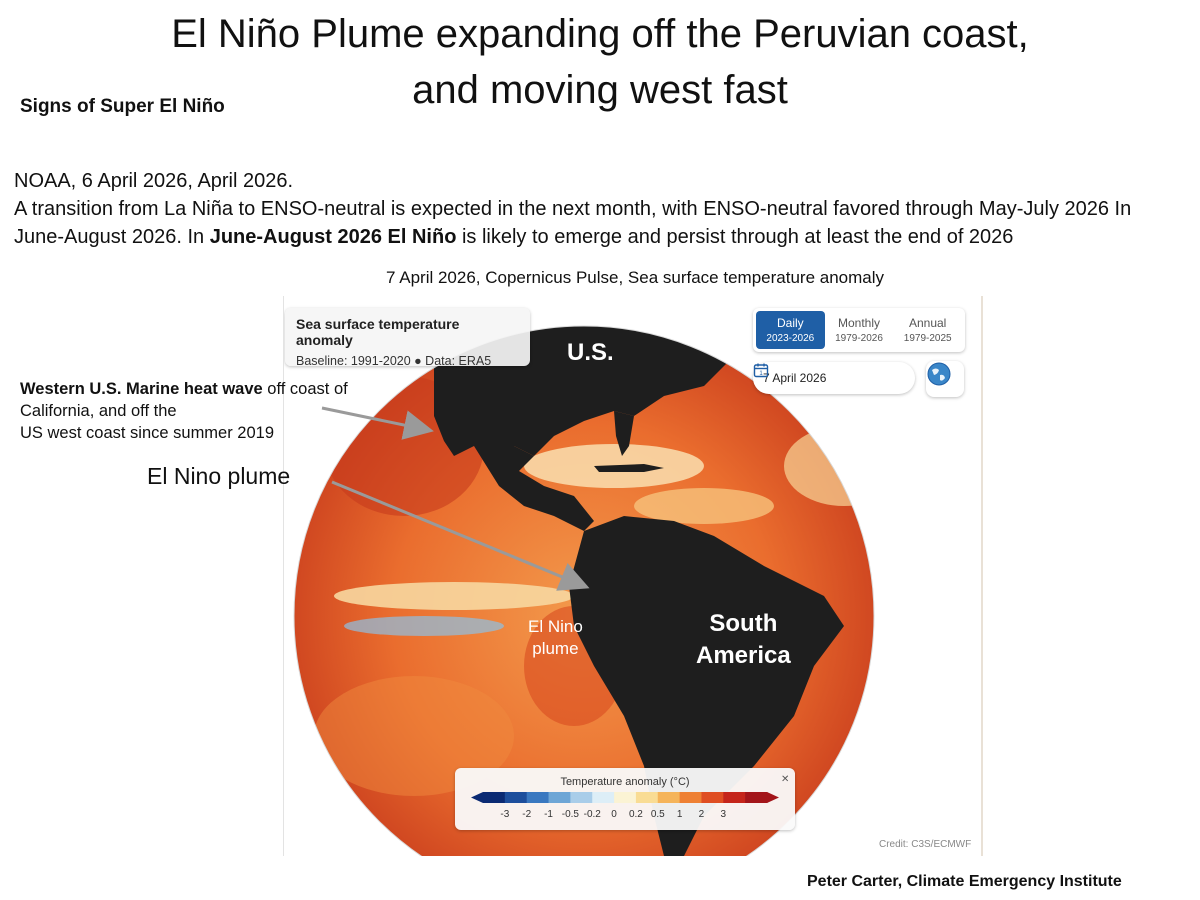 The width and height of the screenshot is (1200, 900). Describe the element at coordinates (414, 736) in the screenshot. I see `warm-patch` at that location.